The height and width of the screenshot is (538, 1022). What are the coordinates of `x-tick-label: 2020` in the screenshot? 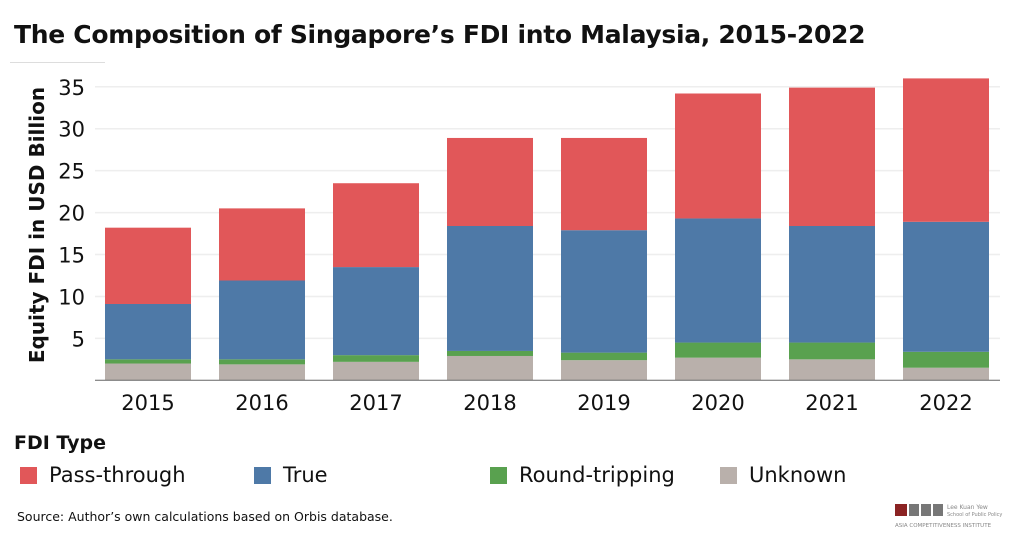 It's located at (717, 403).